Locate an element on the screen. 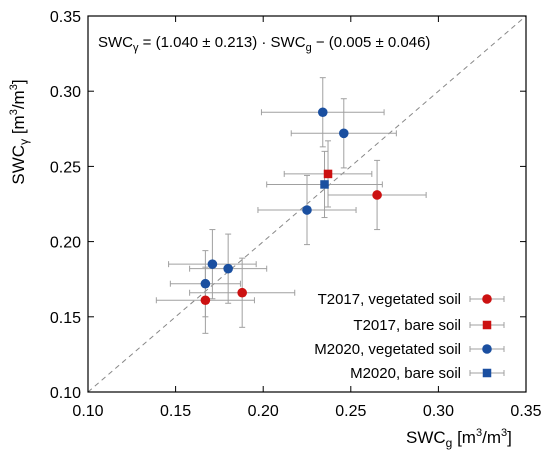 The width and height of the screenshot is (550, 457). legend-label: M2020, vegetated soil is located at coordinates (387, 349).